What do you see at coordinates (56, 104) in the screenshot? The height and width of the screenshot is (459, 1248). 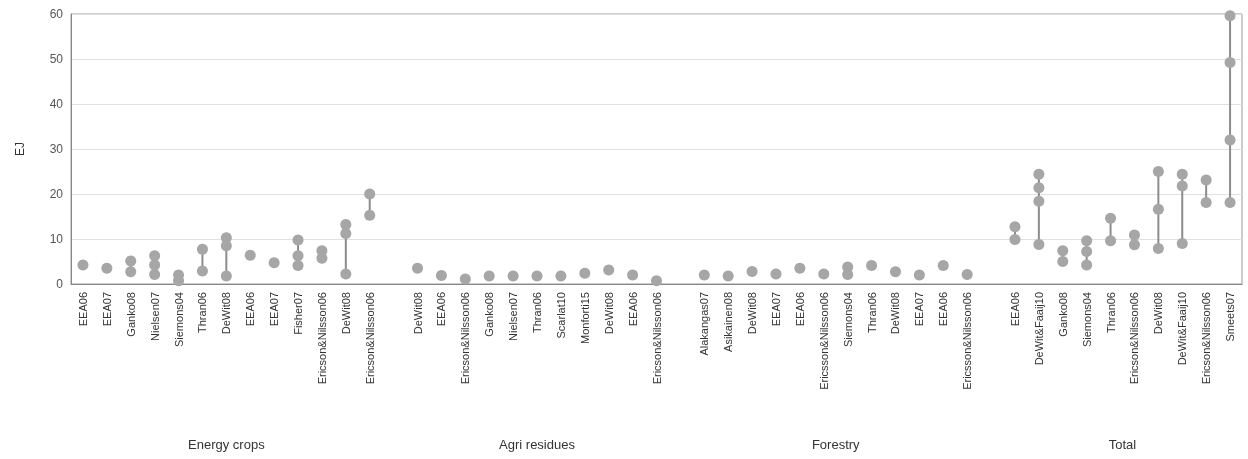 I see `y-tick-label: 40` at bounding box center [56, 104].